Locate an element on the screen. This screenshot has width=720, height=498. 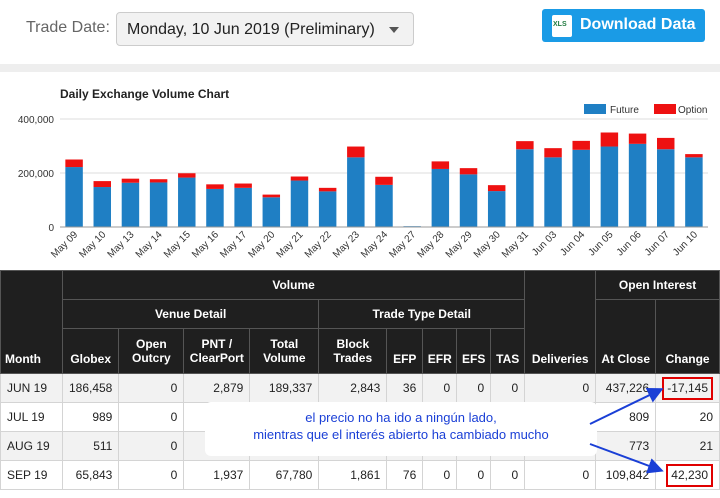
annotation-line-1: el precio no ha ido a ningún lado, is located at coordinates (401, 417).